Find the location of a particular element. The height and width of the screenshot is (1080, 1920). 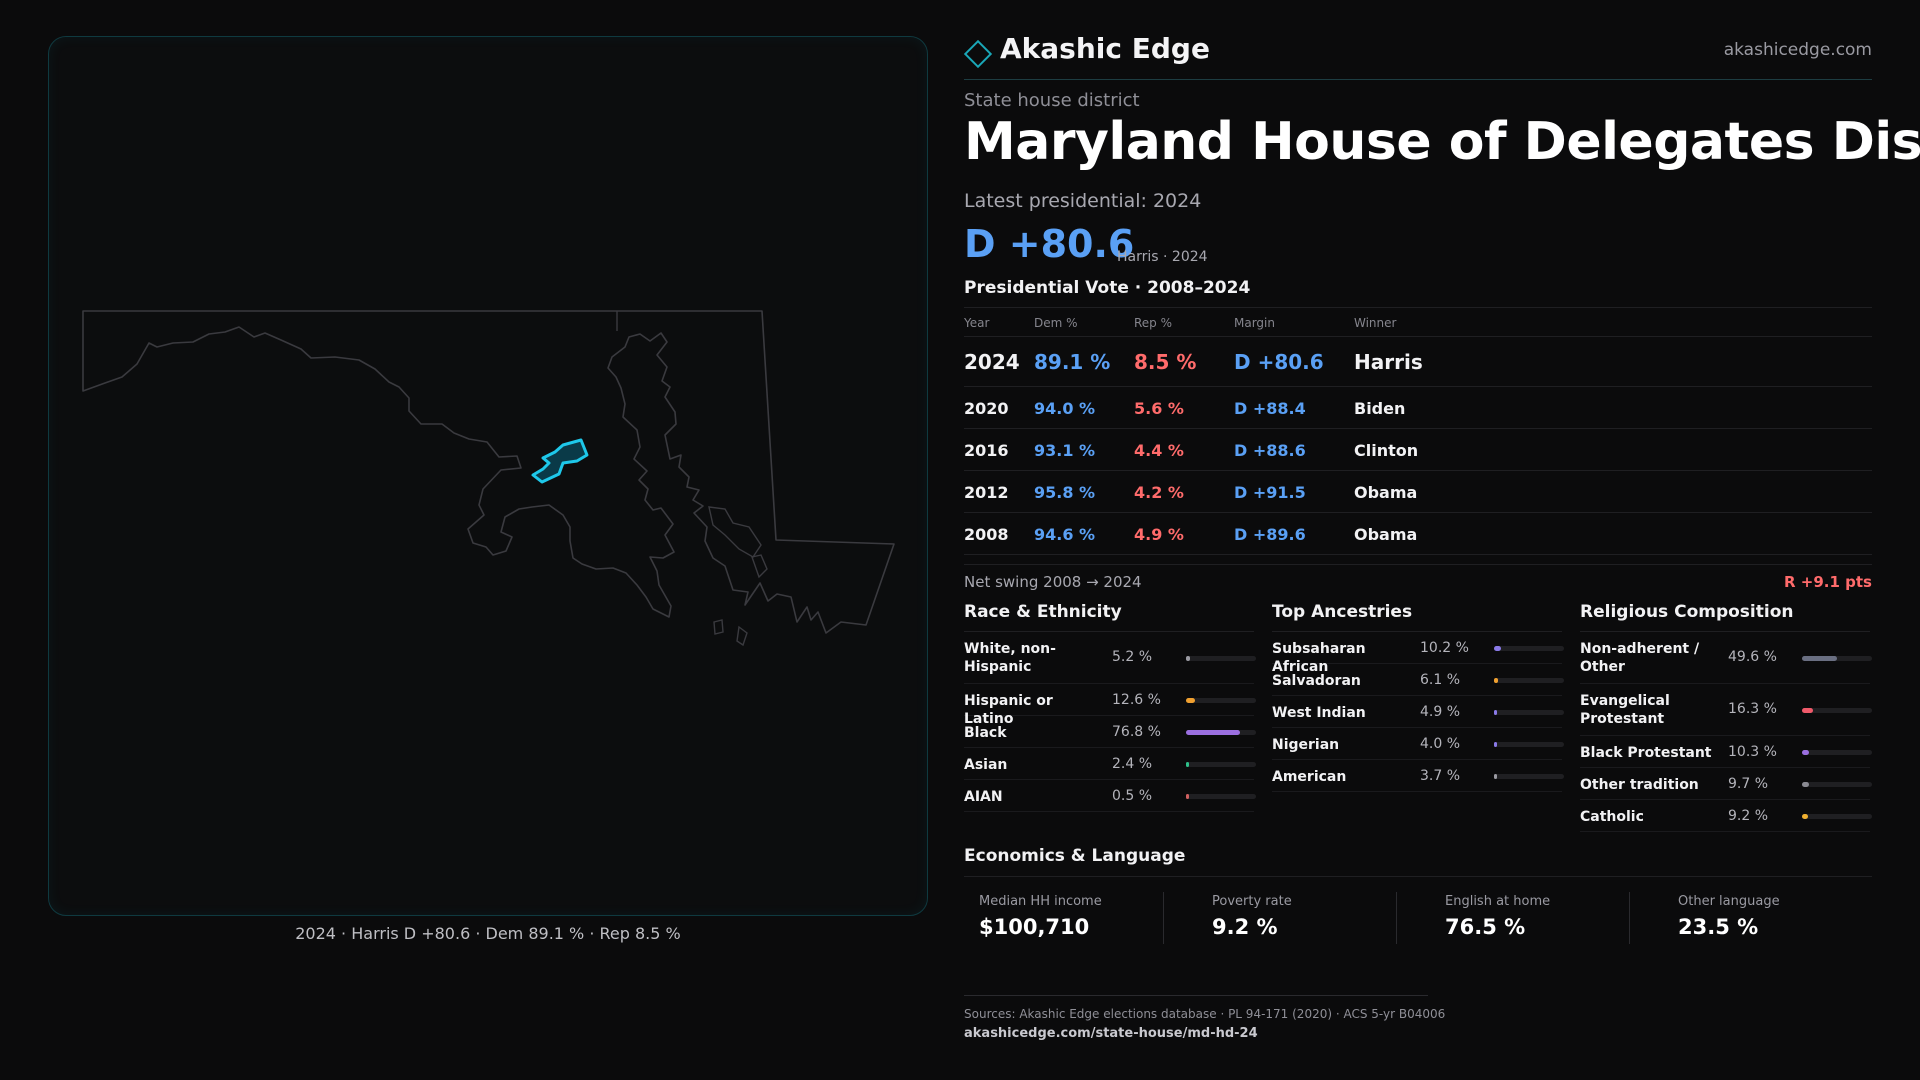

row-margin: D +91.5 is located at coordinates (1270, 492).